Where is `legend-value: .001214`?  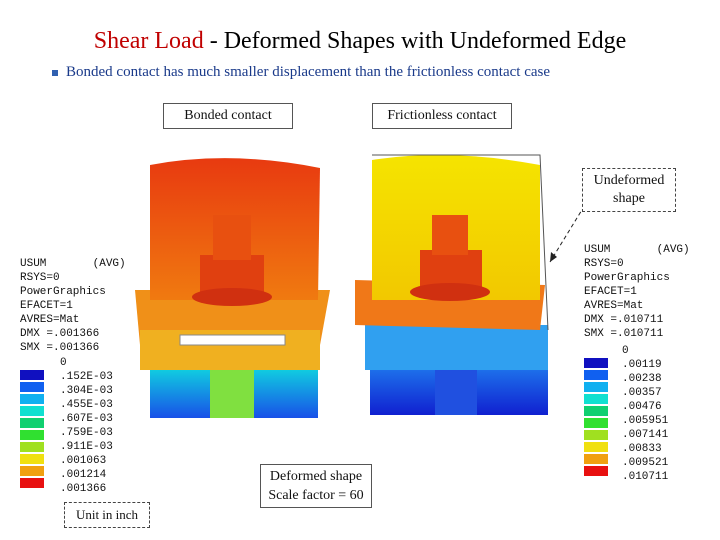 legend-value: .001214 is located at coordinates (83, 475).